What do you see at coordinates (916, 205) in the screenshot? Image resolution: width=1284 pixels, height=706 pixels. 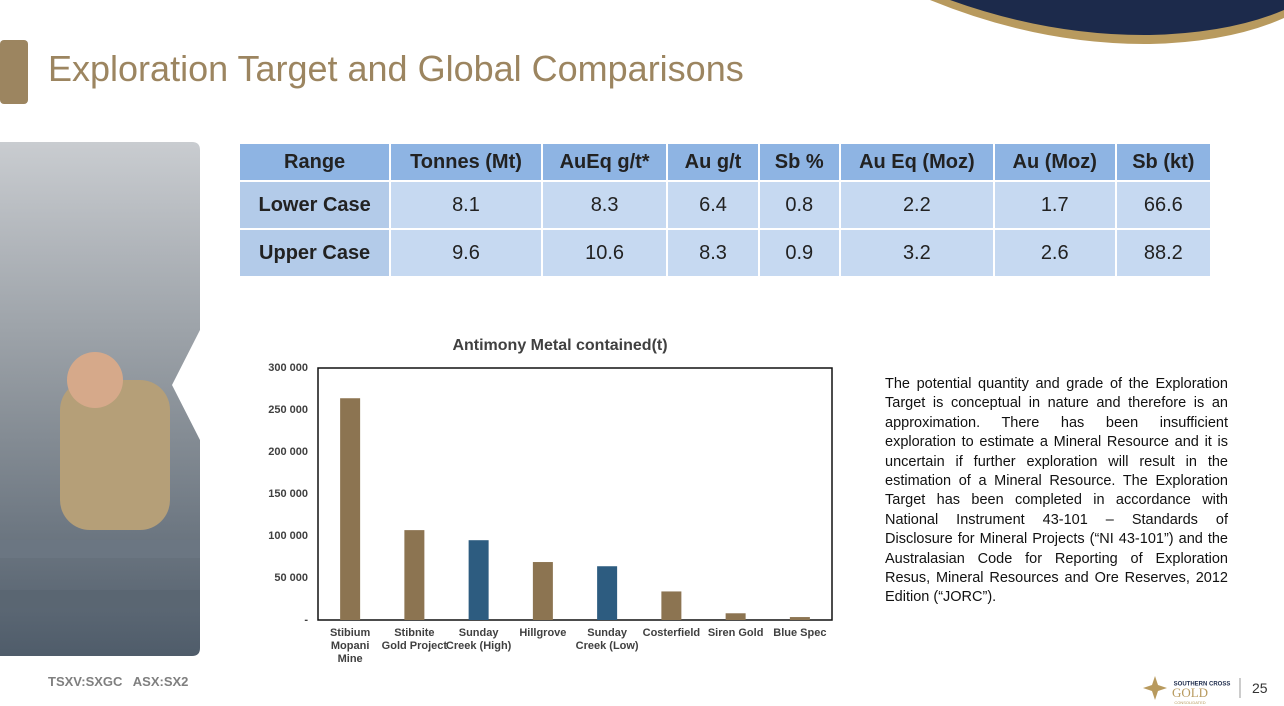 I see `cell: 2.2` at bounding box center [916, 205].